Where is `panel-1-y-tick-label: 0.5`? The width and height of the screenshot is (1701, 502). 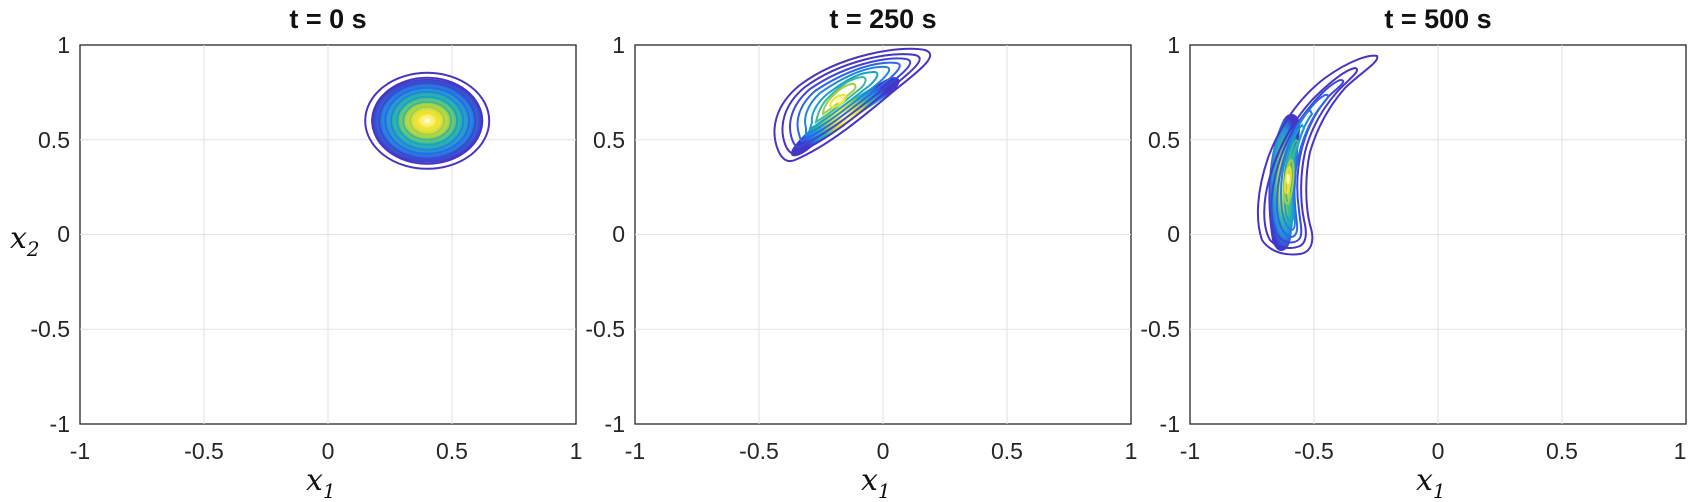 panel-1-y-tick-label: 0.5 is located at coordinates (54, 140).